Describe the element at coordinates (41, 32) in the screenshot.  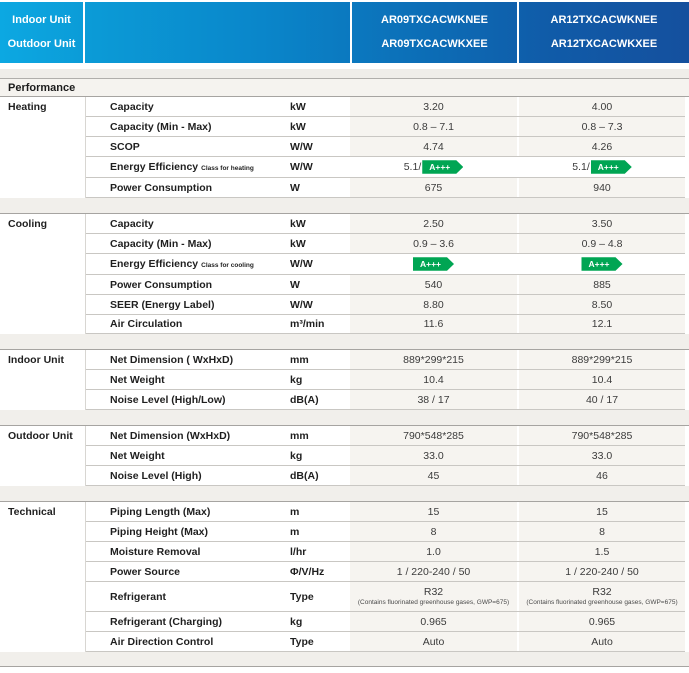
I see `unit-type-column: Indoor Unit Outdoor Unit` at that location.